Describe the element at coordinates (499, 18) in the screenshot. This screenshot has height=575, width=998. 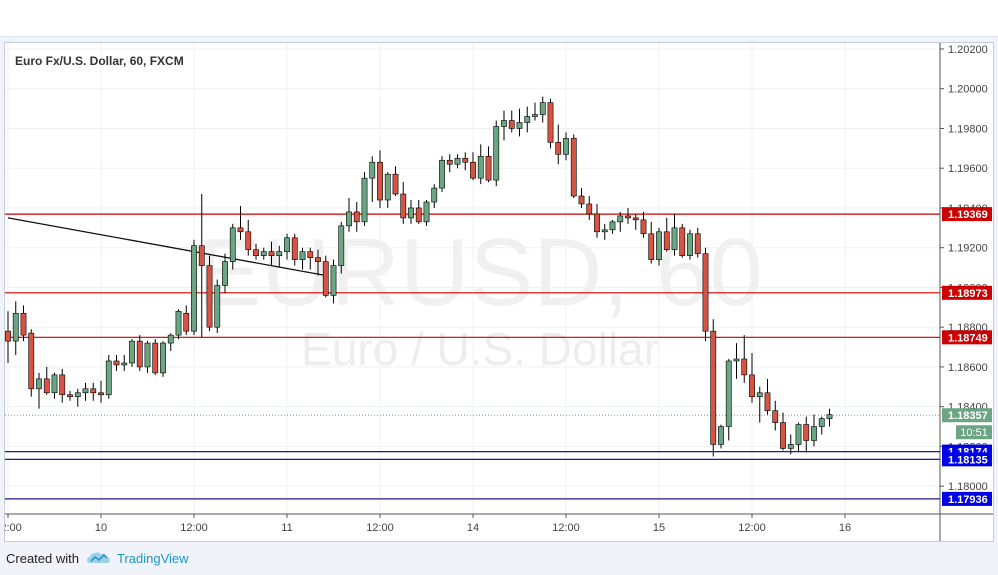
I see `top-toolbar` at that location.